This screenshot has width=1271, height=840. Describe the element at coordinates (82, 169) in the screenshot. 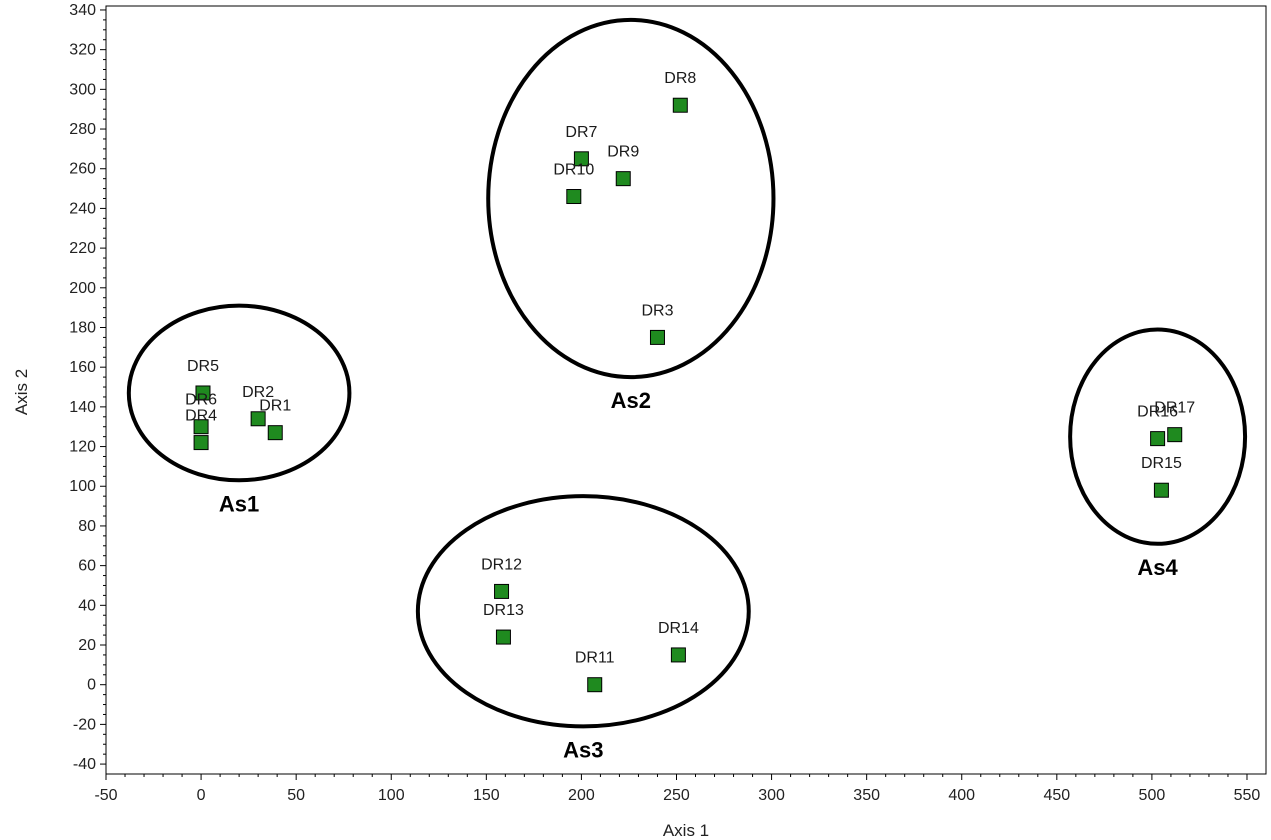

I see `y-tick-label: 260` at that location.